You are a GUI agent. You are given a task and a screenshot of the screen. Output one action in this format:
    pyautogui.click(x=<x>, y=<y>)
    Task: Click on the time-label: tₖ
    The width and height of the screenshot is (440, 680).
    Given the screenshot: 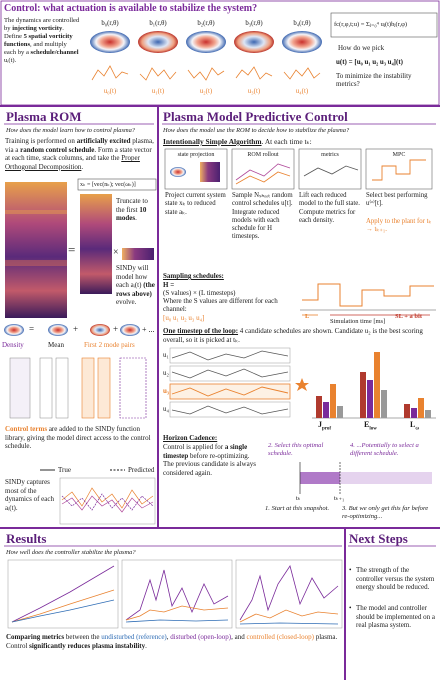 What is the action you would take?
    pyautogui.click(x=298, y=498)
    